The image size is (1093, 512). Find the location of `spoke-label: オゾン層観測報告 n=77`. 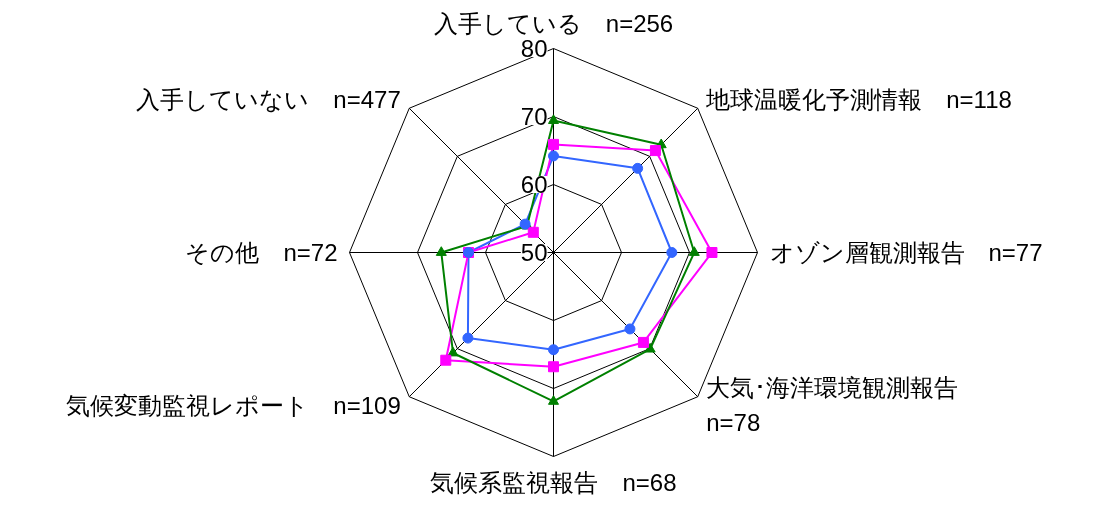

spoke-label: オゾン層観測報告 n=77 is located at coordinates (906, 252).